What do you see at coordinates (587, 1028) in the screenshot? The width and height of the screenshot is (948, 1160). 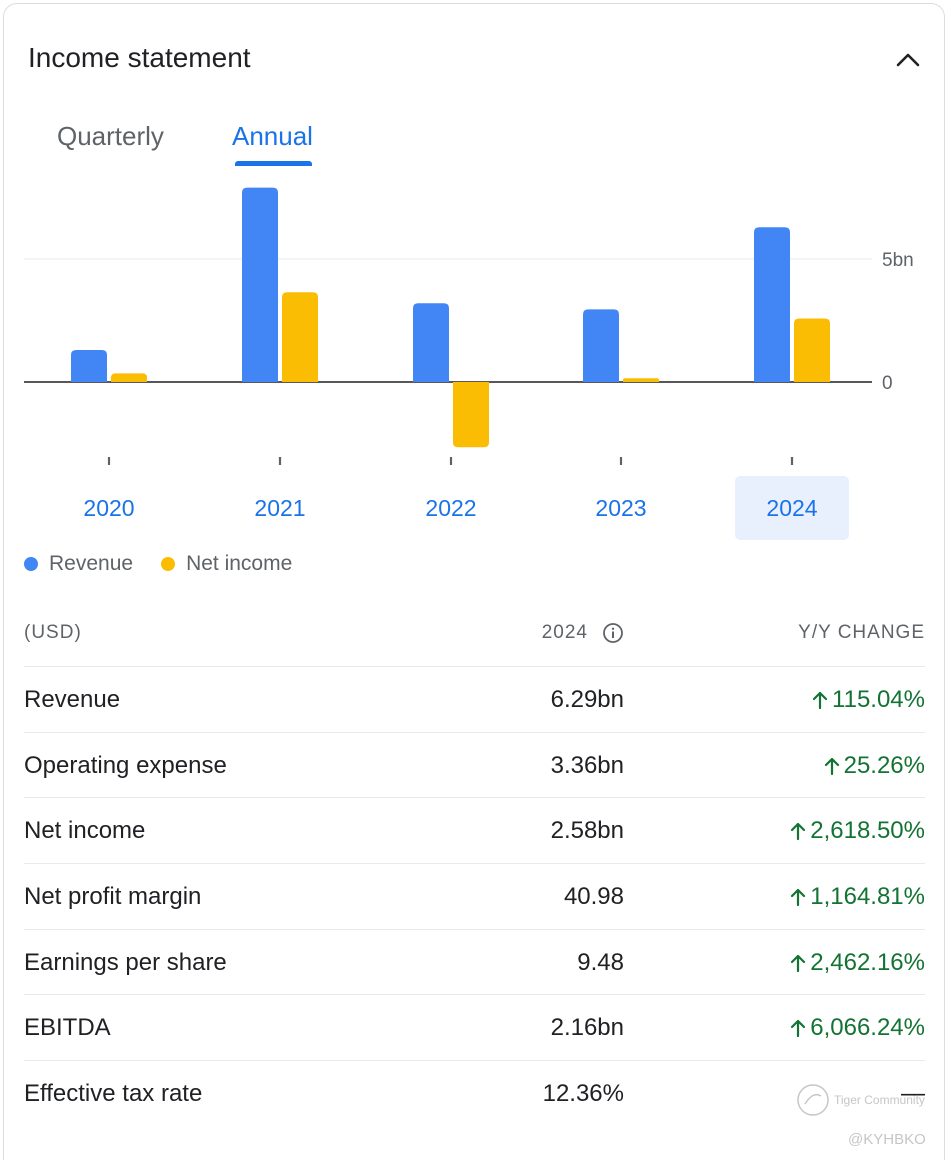 I see `row-value: 2.16bn` at bounding box center [587, 1028].